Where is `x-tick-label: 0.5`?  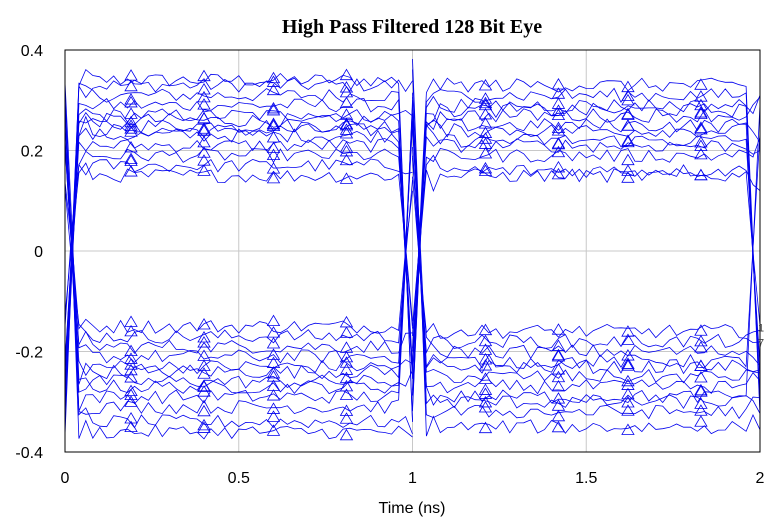 x-tick-label: 0.5 is located at coordinates (239, 478).